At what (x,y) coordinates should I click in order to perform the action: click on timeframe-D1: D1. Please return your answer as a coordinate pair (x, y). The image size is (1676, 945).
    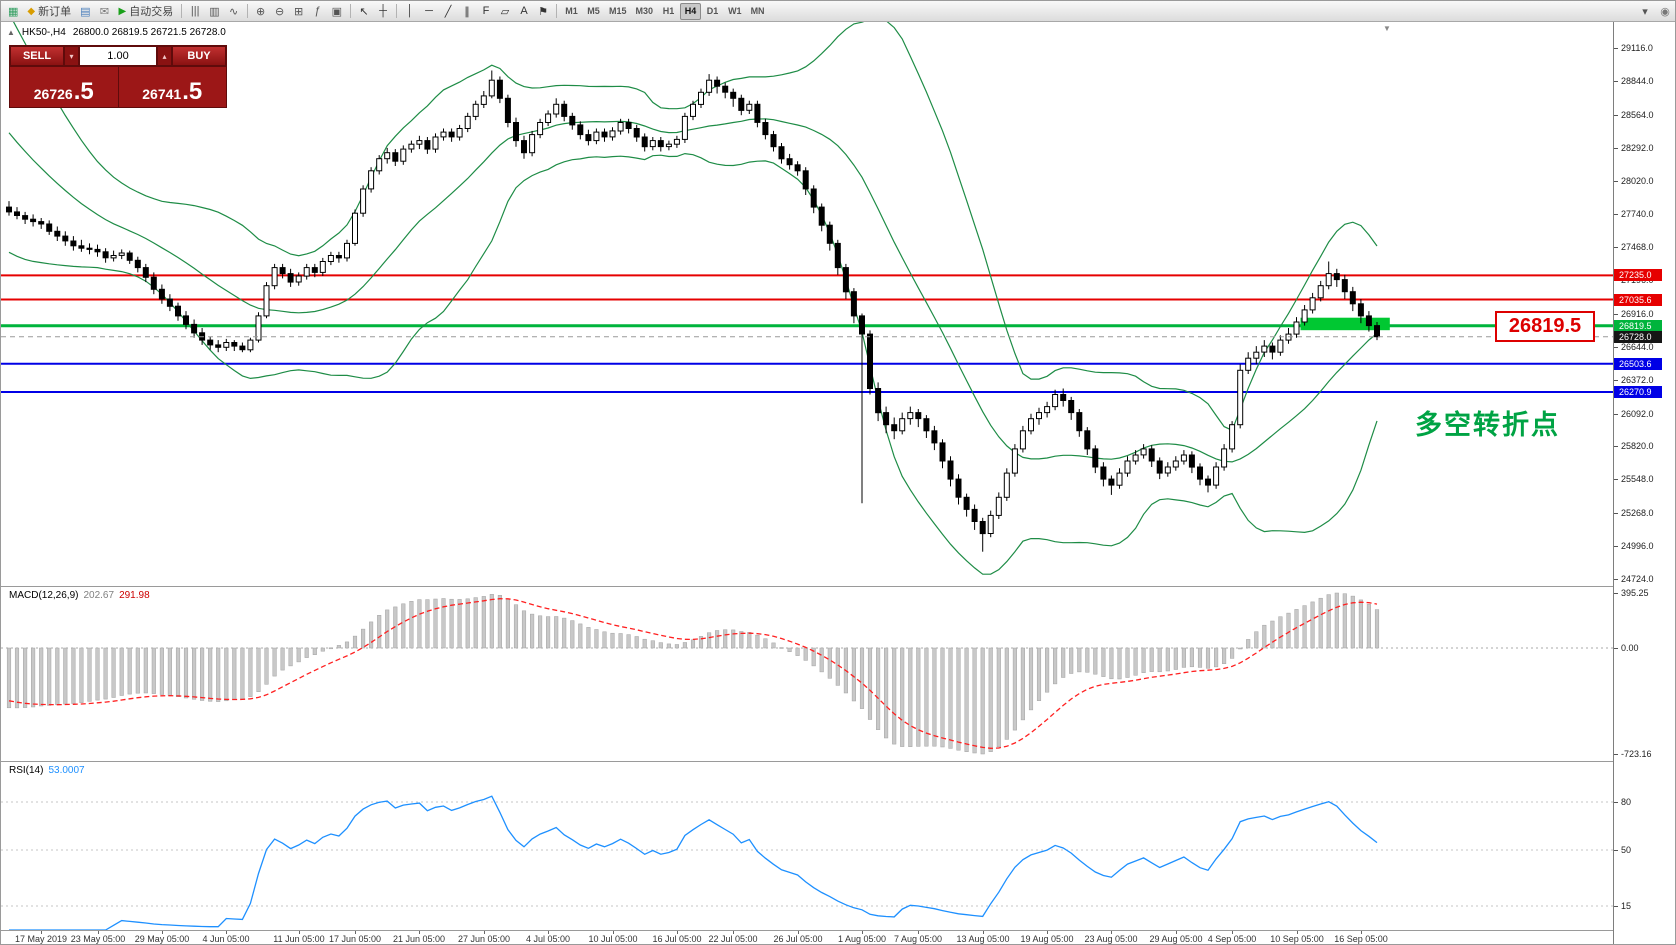
    Looking at the image, I should click on (712, 11).